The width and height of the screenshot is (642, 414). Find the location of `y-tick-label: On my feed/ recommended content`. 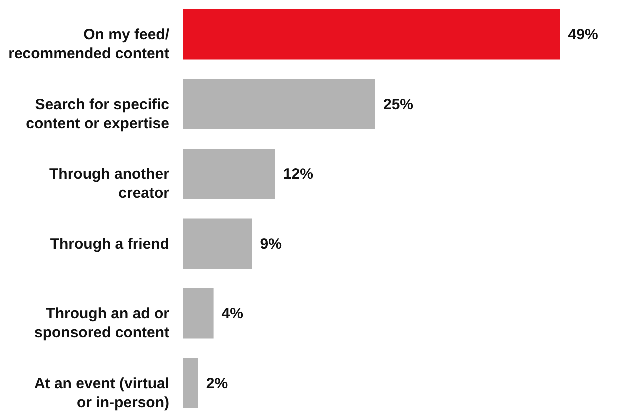

y-tick-label: On my feed/ recommended content is located at coordinates (89, 44).